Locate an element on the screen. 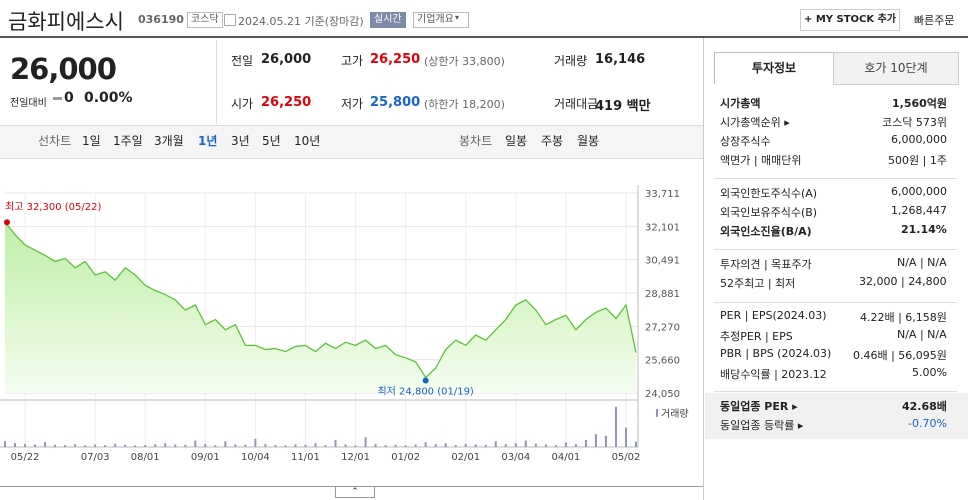 This screenshot has width=968, height=500. x-tick-label: 12/01 is located at coordinates (355, 457).